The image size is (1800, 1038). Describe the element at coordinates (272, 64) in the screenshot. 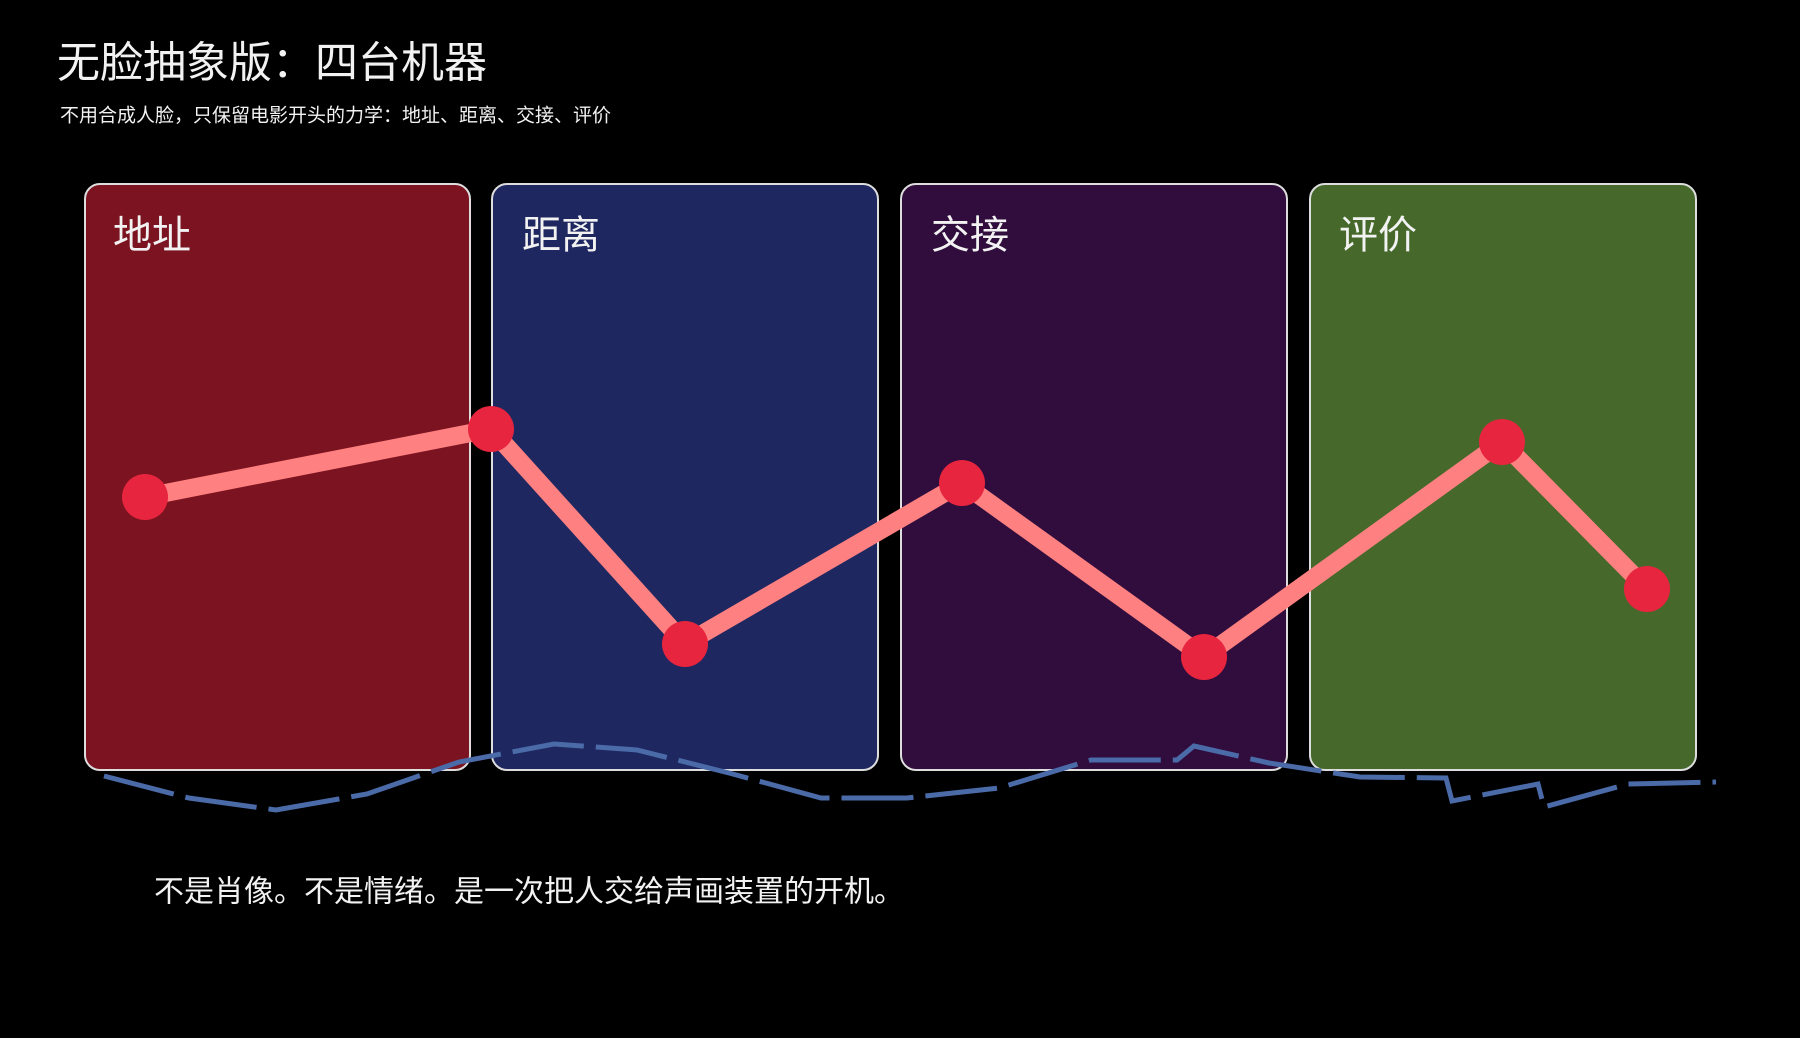

I see `title: 无脸抽象版：四台机器` at that location.